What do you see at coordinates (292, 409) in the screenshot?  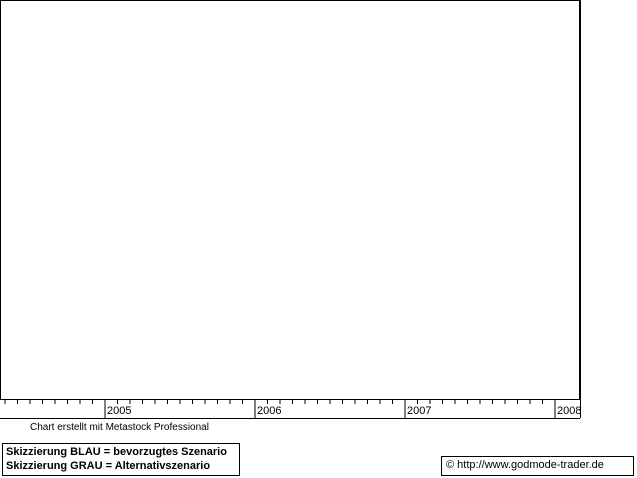 I see `x-axis: 2005 2006 2007 2008` at bounding box center [292, 409].